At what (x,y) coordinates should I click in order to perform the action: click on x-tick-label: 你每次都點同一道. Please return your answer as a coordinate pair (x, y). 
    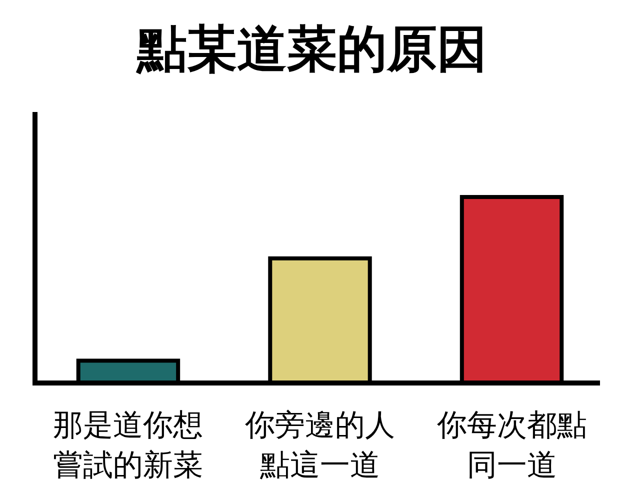
    Looking at the image, I should click on (511, 445).